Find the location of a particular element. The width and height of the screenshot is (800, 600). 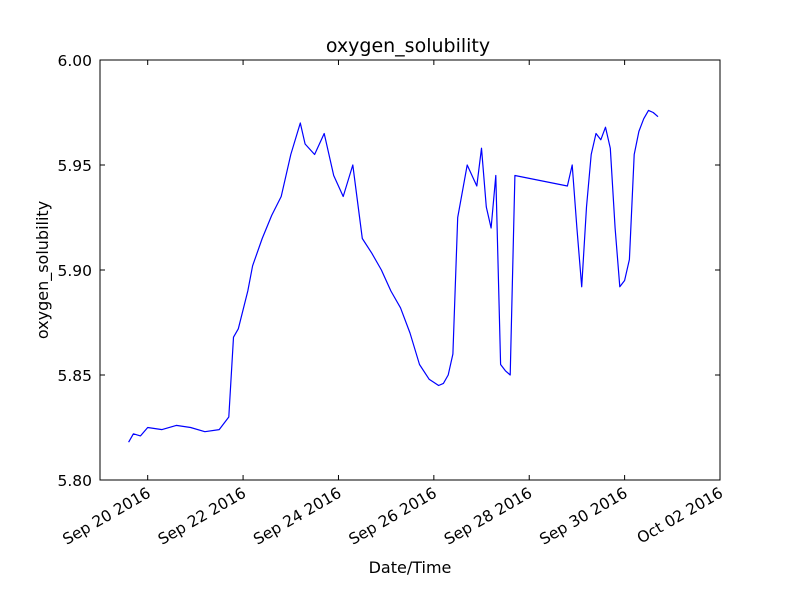

y-tick-label: 5.90 is located at coordinates (74, 271).